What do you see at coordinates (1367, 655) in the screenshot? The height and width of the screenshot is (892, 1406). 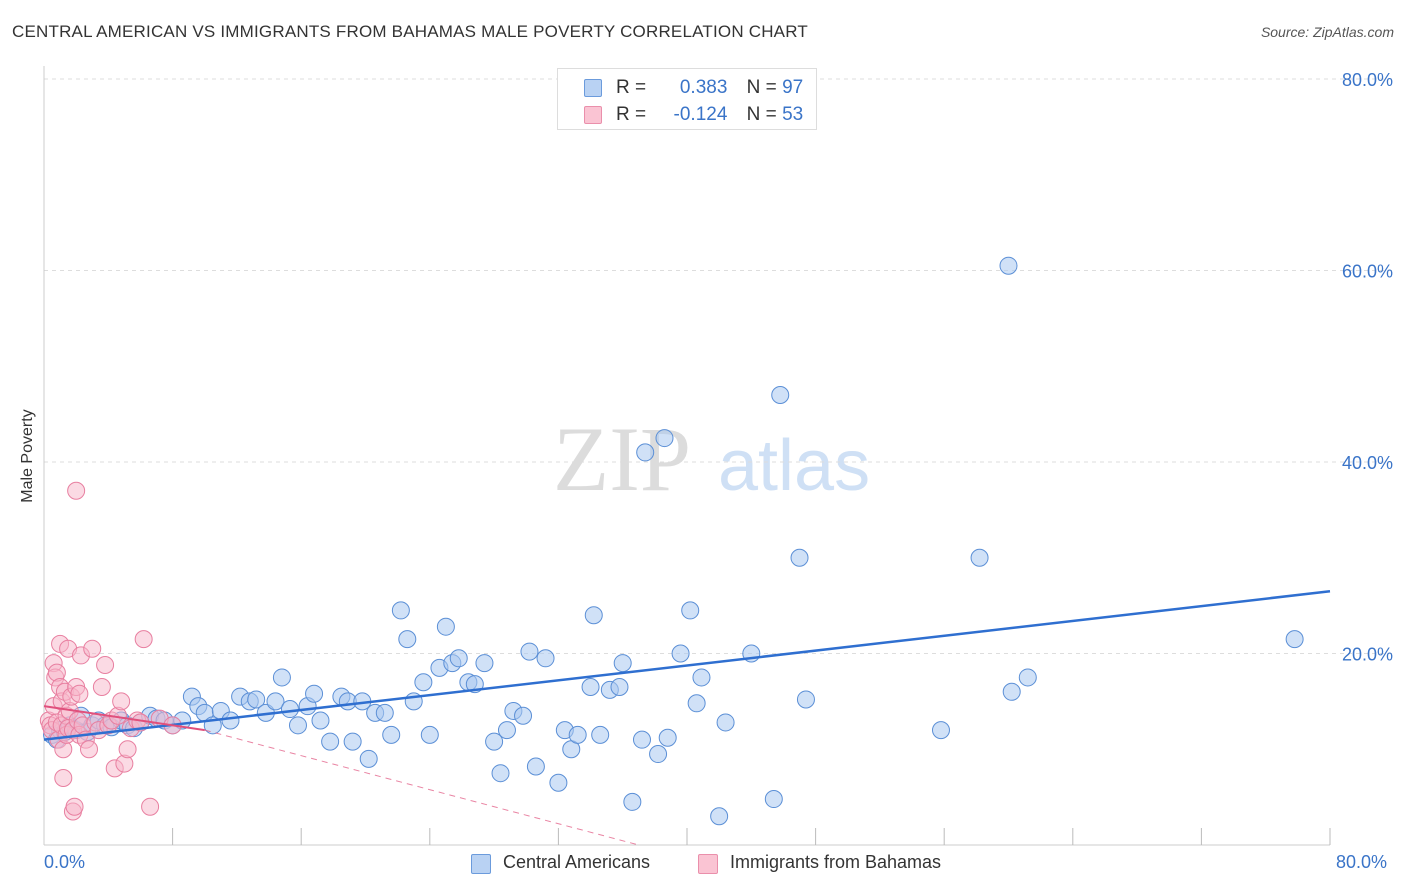 I see `y-tick-label: 20.0%` at bounding box center [1367, 655].